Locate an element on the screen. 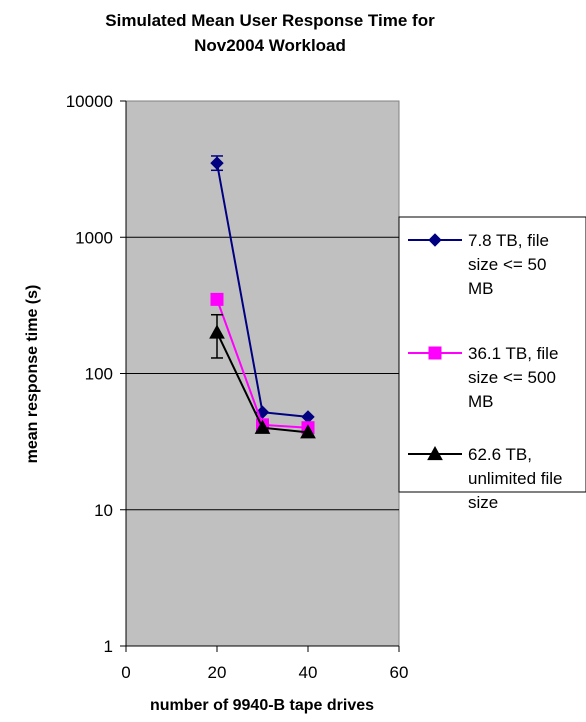 The height and width of the screenshot is (722, 586). y-axis-title: mean response time (s) is located at coordinates (32, 374).